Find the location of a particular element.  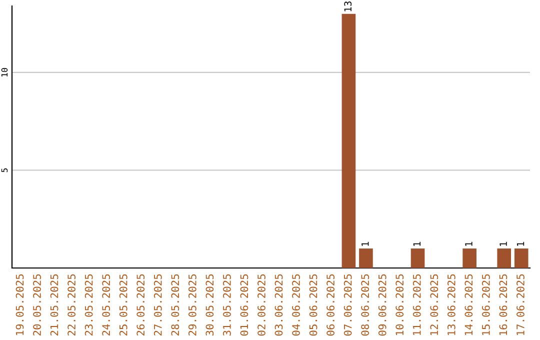

x-tick-label: 27.05.2025 is located at coordinates (158, 305).